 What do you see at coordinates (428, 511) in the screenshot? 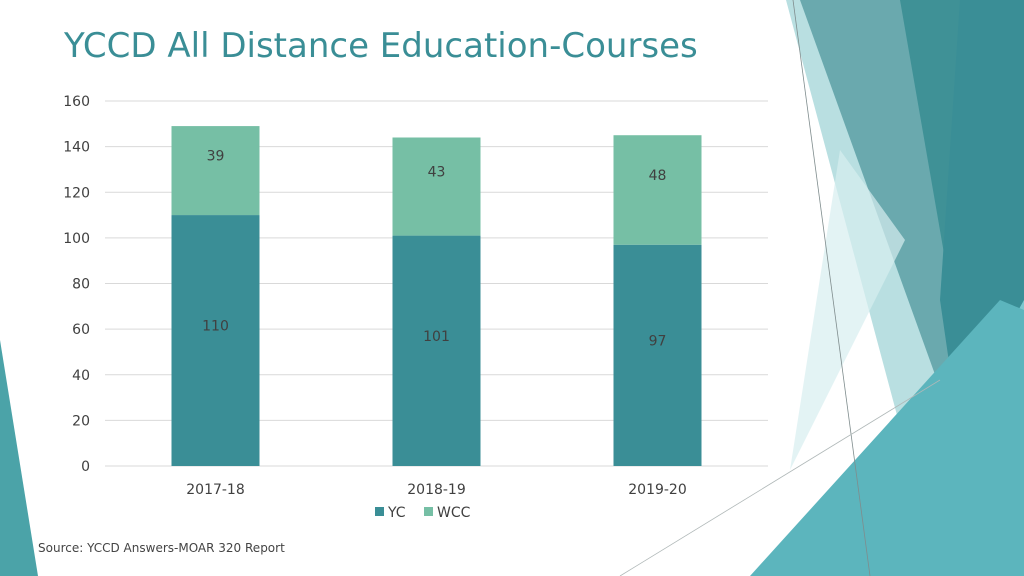
I see `legend-swatch-wcc` at bounding box center [428, 511].